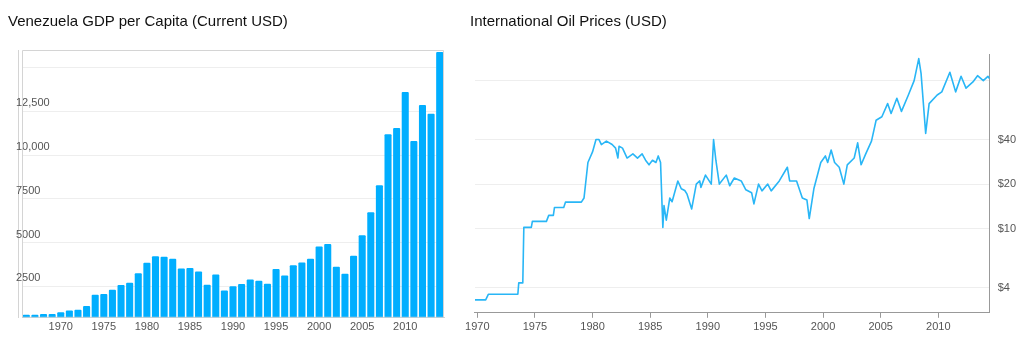 This screenshot has height=337, width=1024. I want to click on y2-tick-label: $4, so click(1003, 286).